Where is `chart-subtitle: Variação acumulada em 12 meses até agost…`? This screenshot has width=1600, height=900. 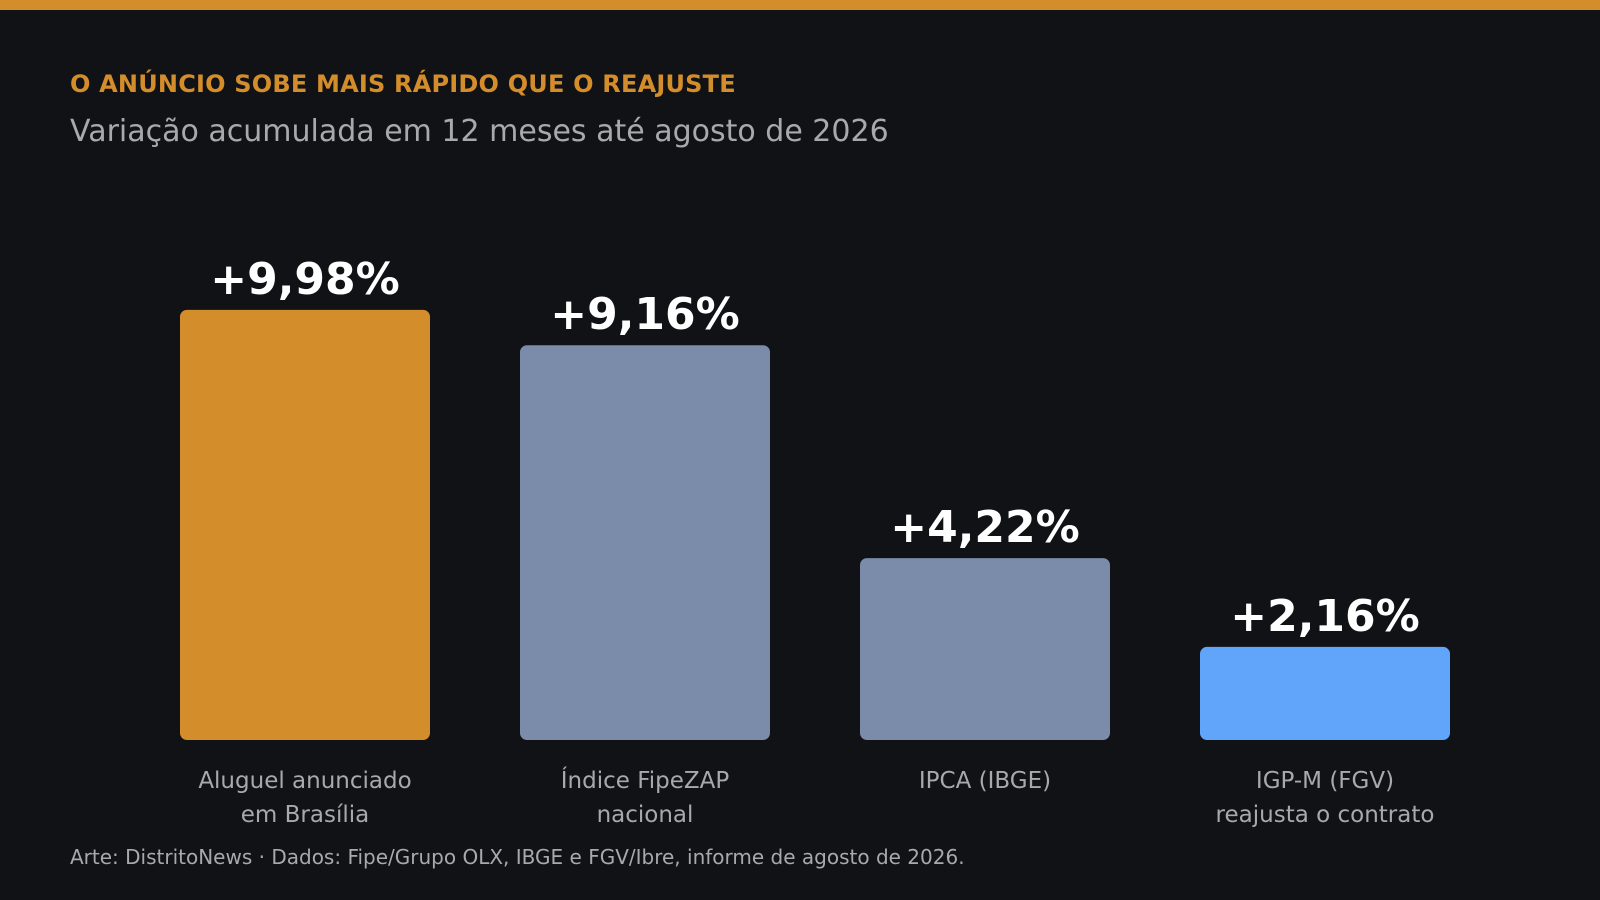 chart-subtitle: Variação acumulada em 12 meses até agost… is located at coordinates (479, 131).